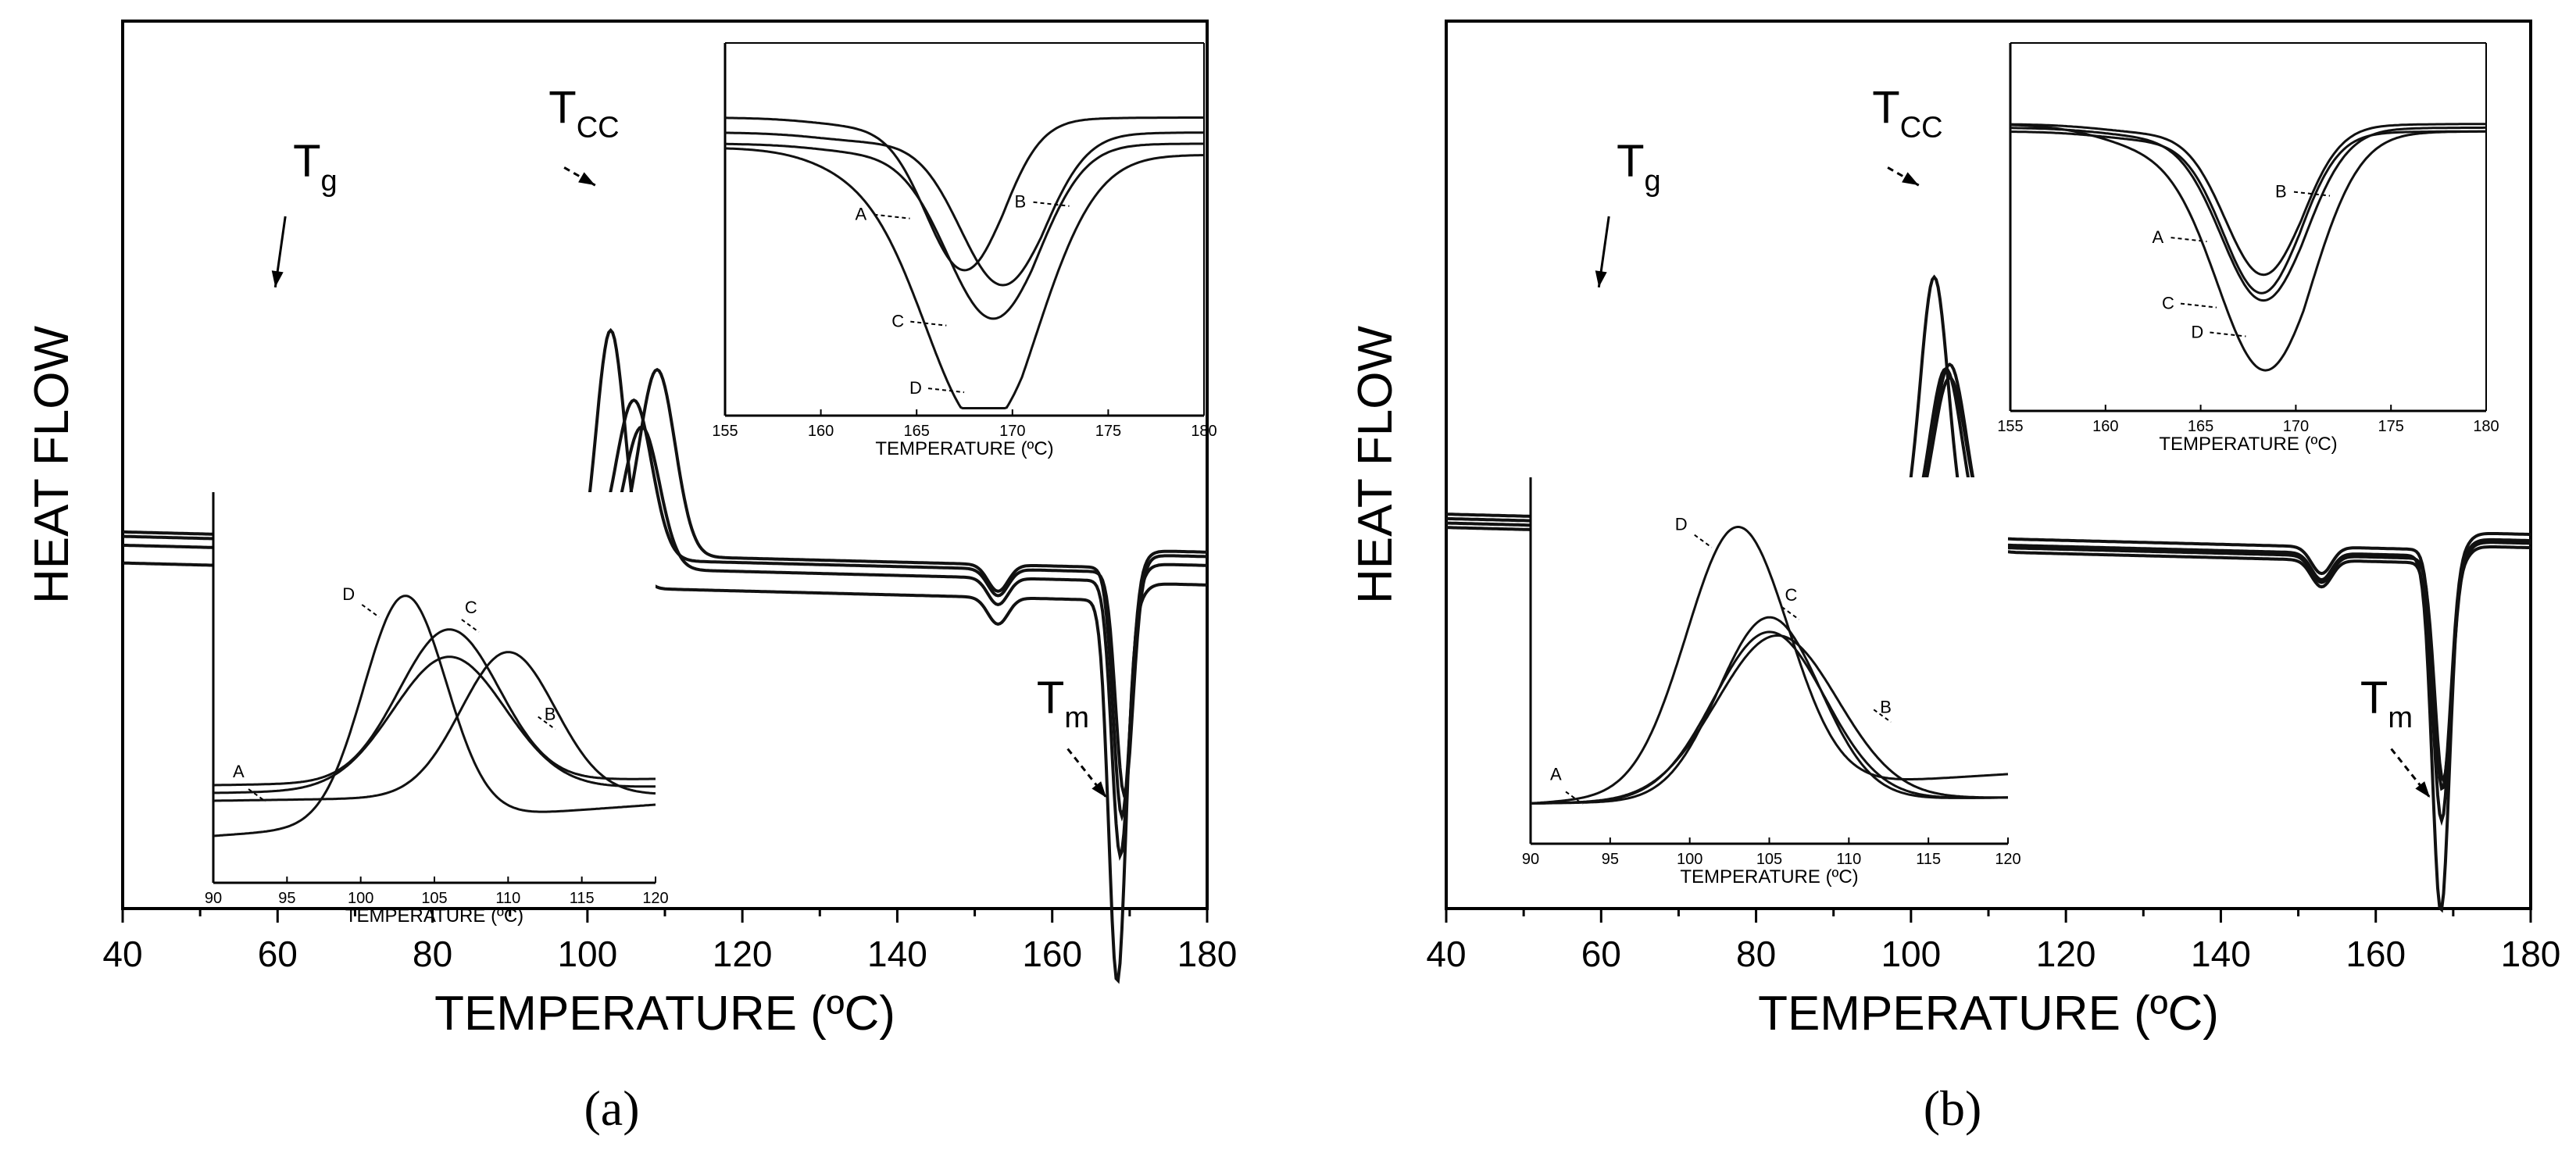 The width and height of the screenshot is (2576, 1157). I want to click on inset-x-tick-label: 160, so click(2105, 426).